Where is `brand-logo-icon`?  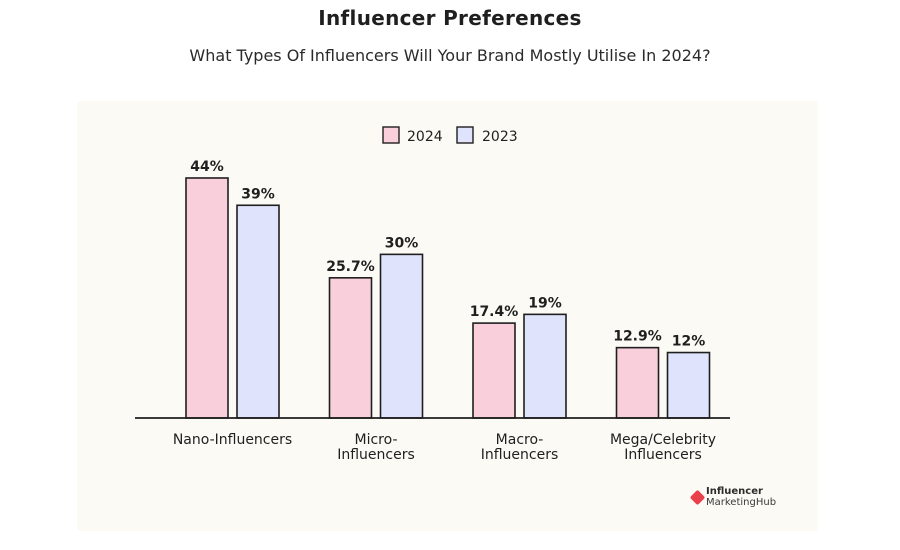
brand-logo-icon is located at coordinates (697, 497).